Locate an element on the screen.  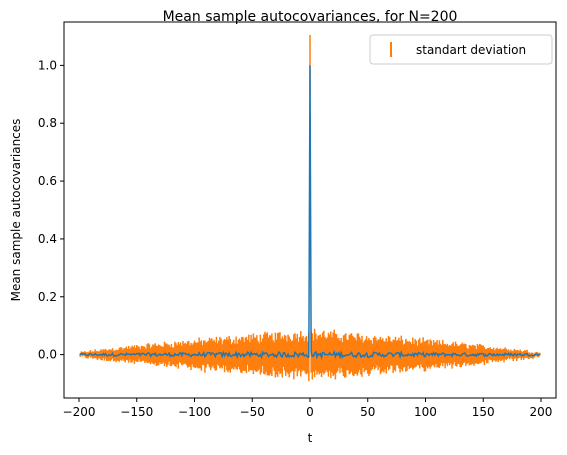
y-tick-label: 0.2 is located at coordinates (47, 297).